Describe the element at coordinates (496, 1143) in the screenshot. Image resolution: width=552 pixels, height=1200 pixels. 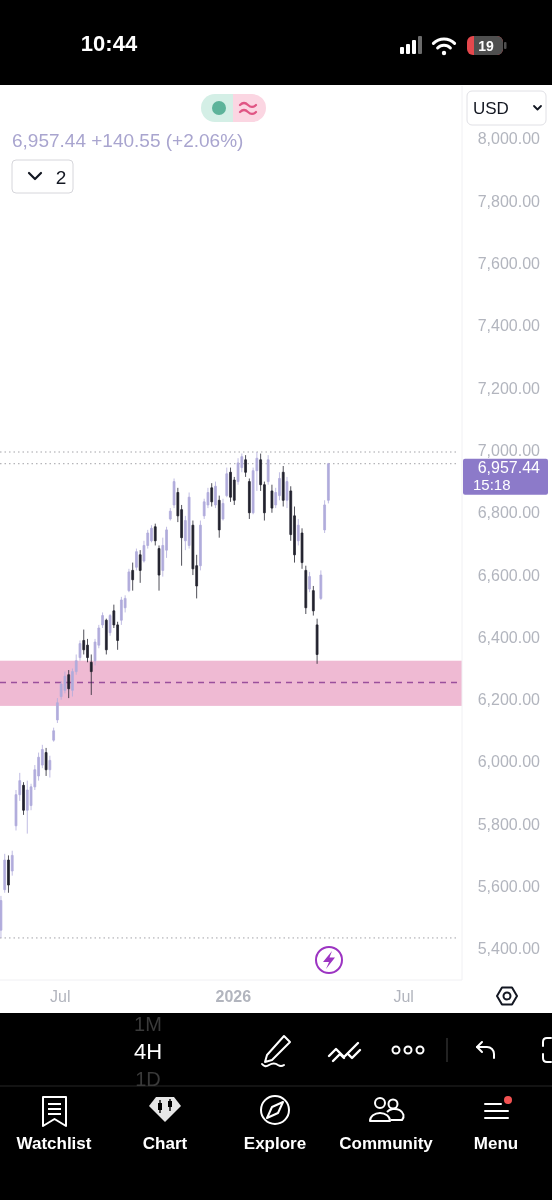
I see `text: Menu` at that location.